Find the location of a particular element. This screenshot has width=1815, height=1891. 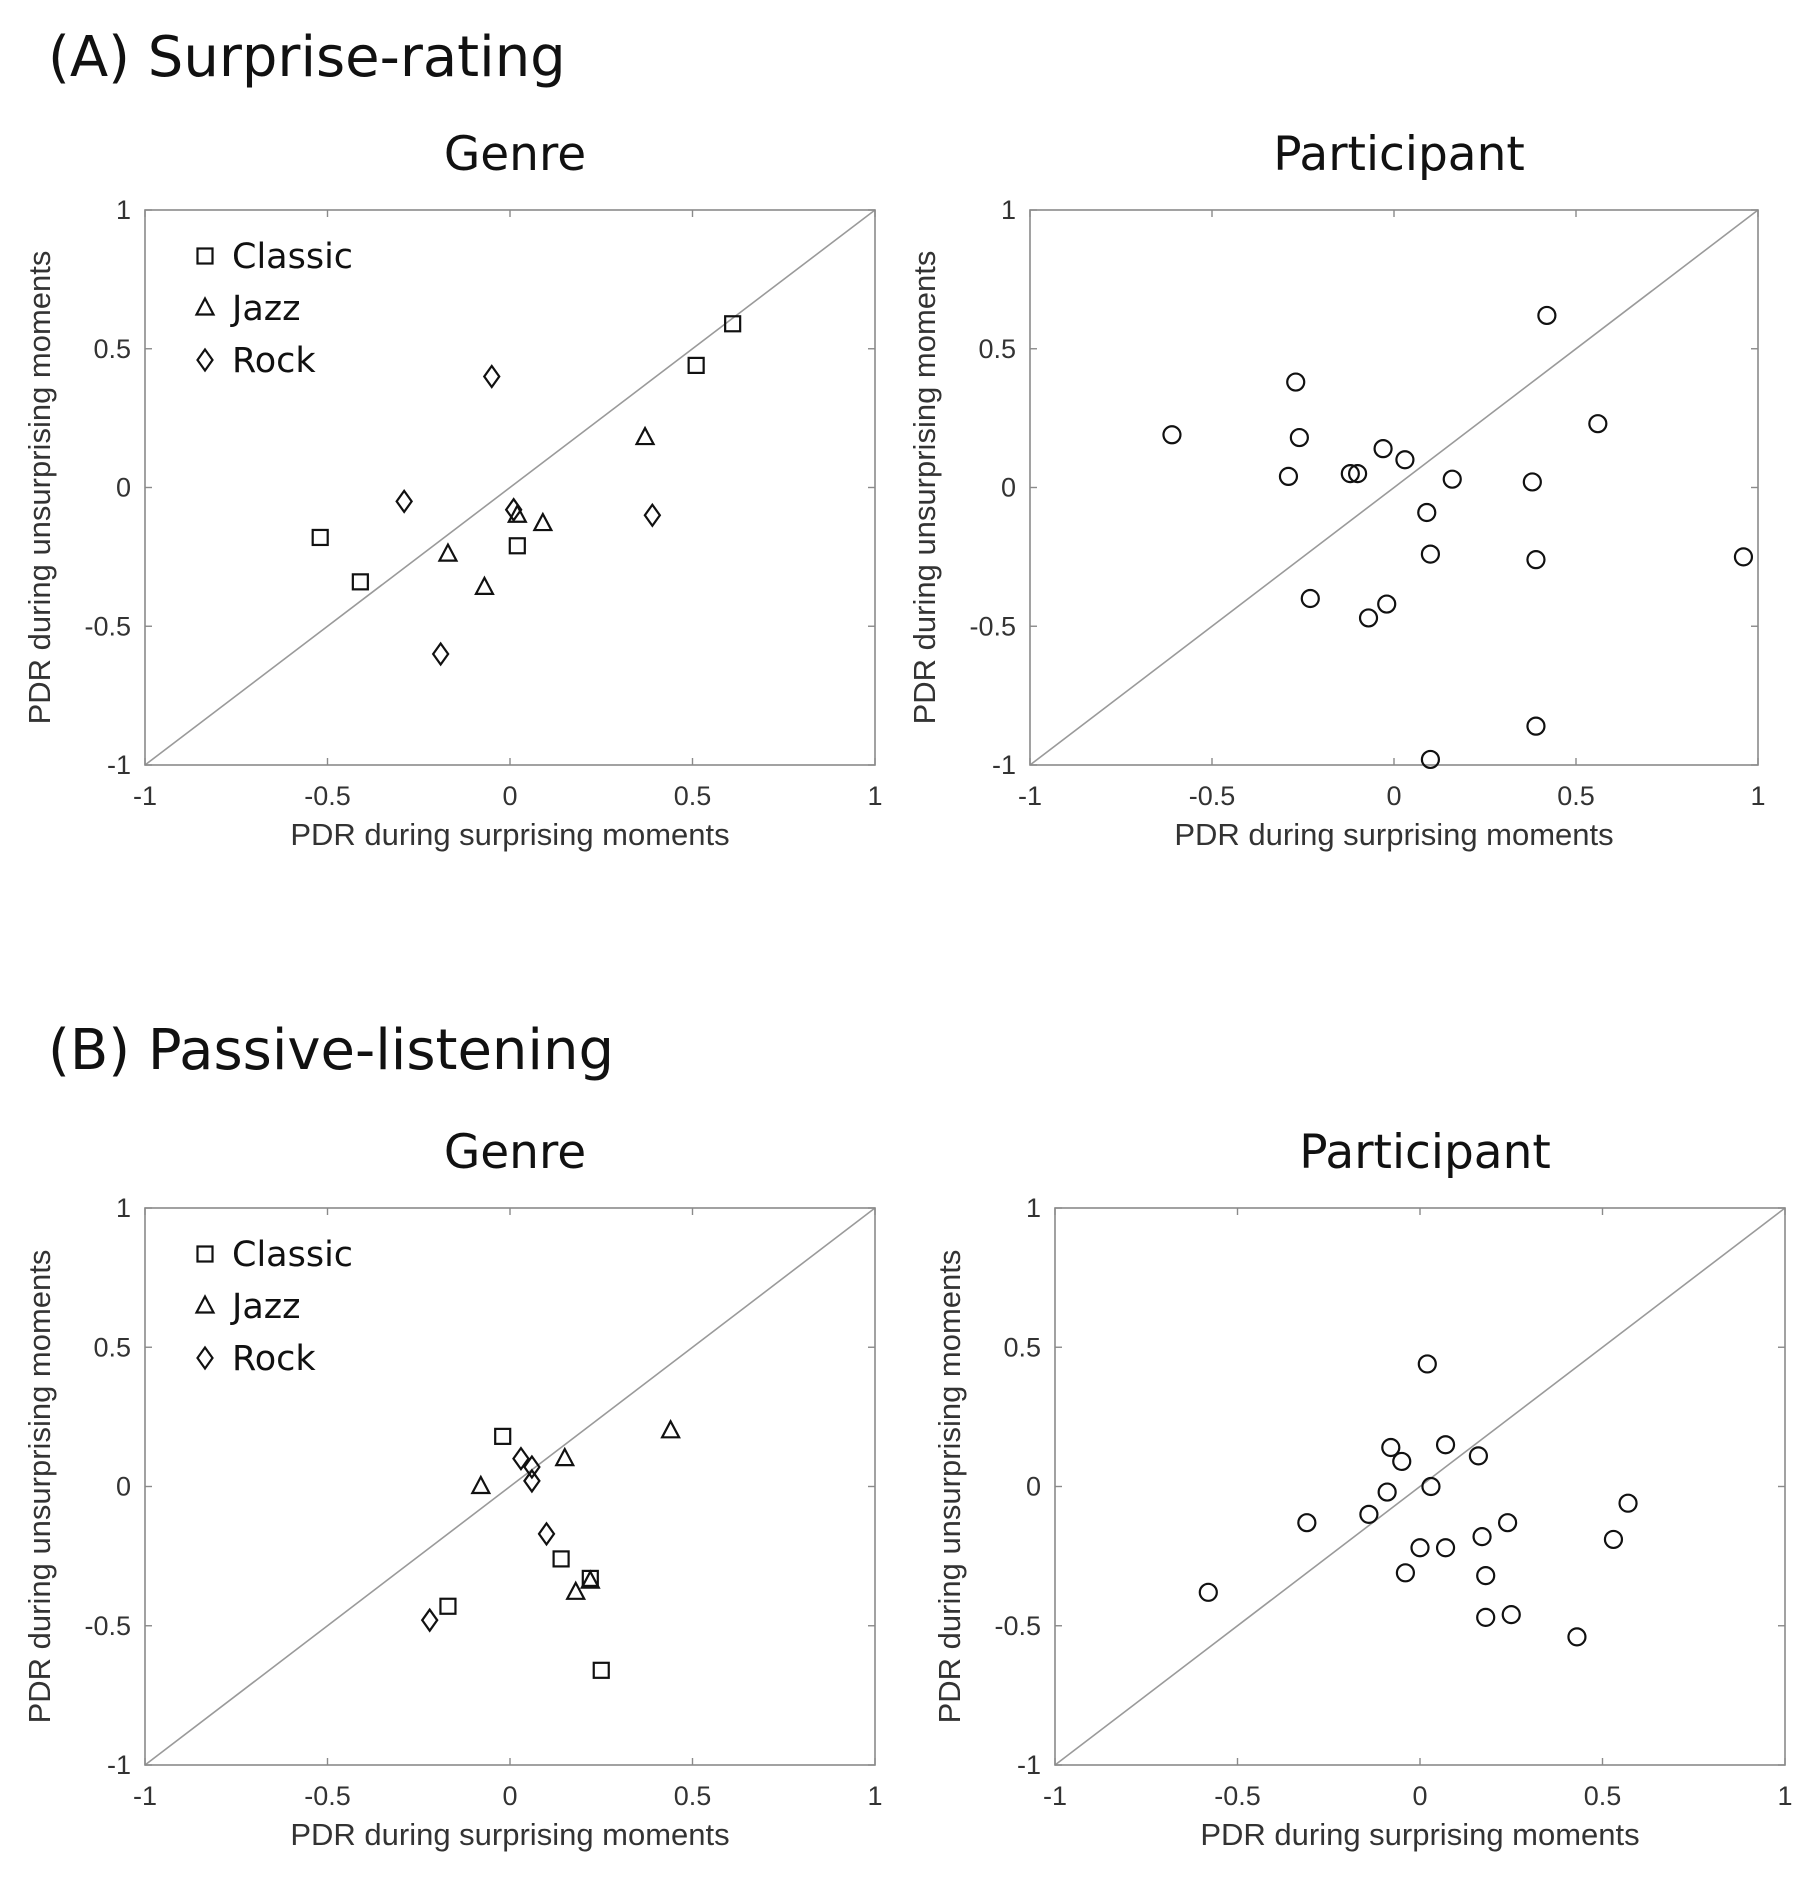

series-classic is located at coordinates (526, 453).